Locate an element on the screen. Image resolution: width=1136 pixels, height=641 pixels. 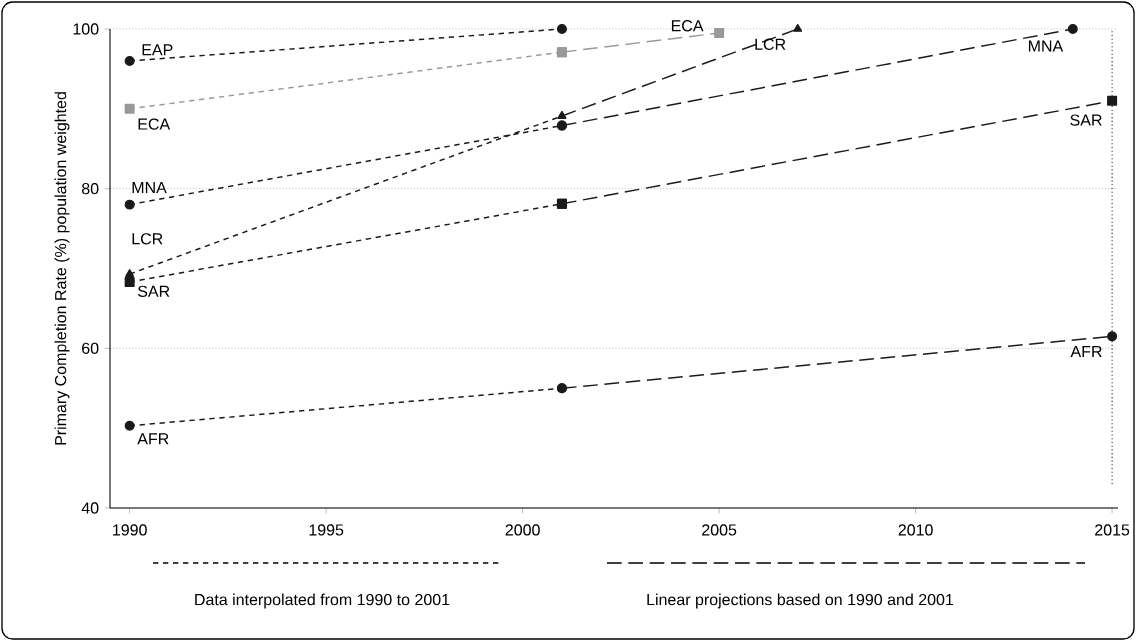
x-tick-label: 1995 is located at coordinates (326, 530).